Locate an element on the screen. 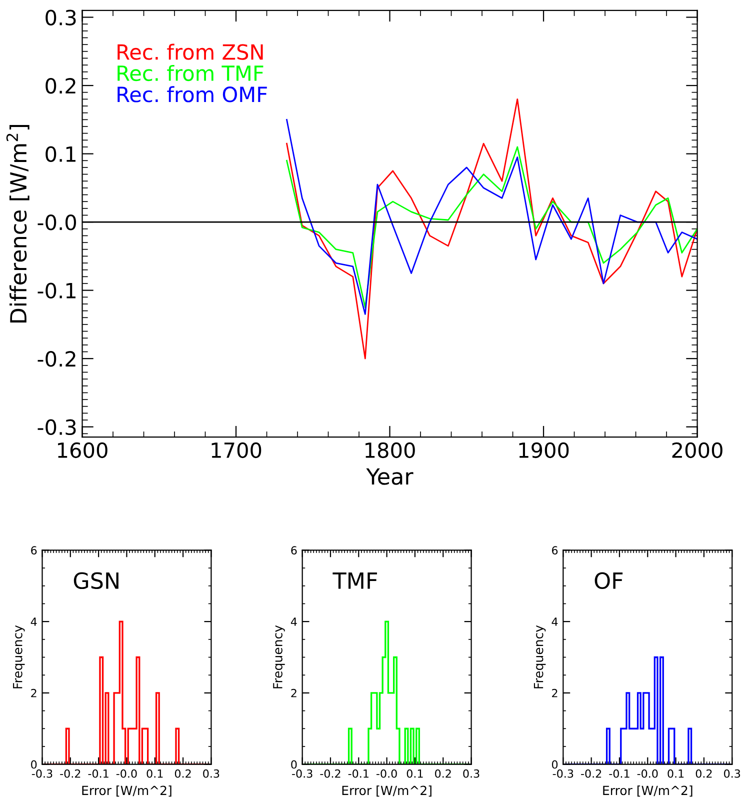 Image resolution: width=741 pixels, height=802 pixels. text: Rec. from ZSN is located at coordinates (190, 52).